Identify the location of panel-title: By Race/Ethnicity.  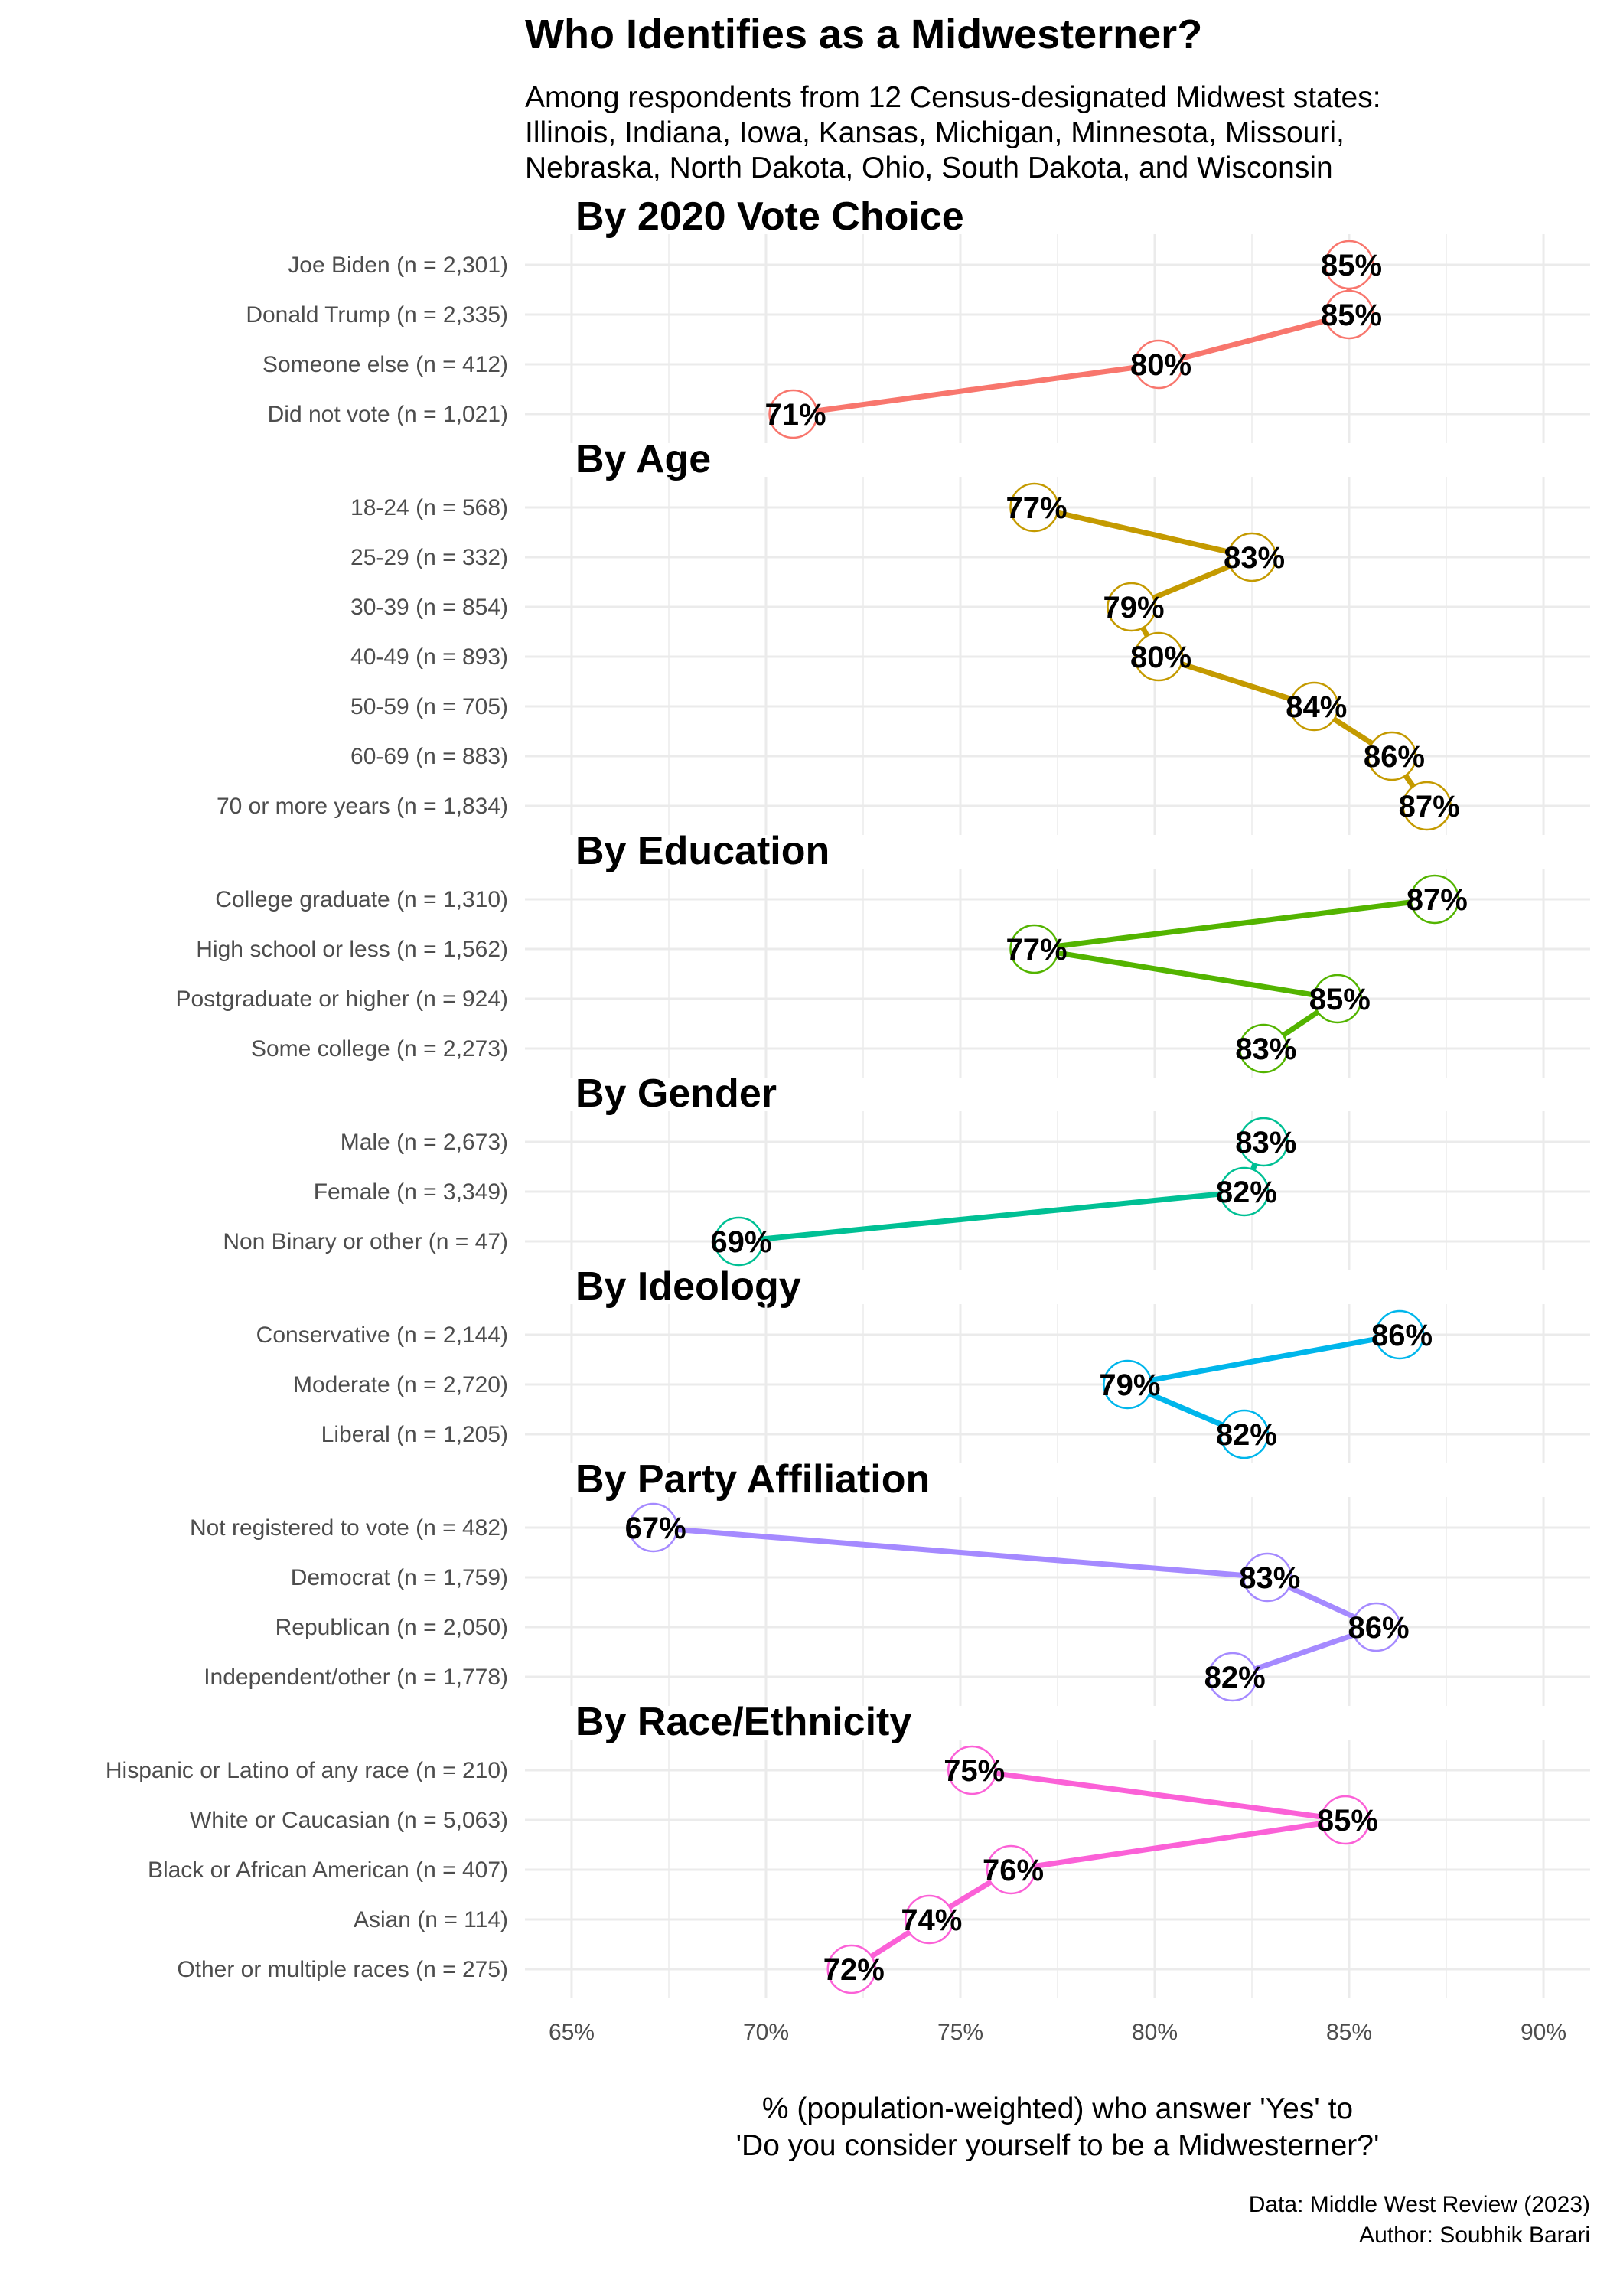
(743, 1722).